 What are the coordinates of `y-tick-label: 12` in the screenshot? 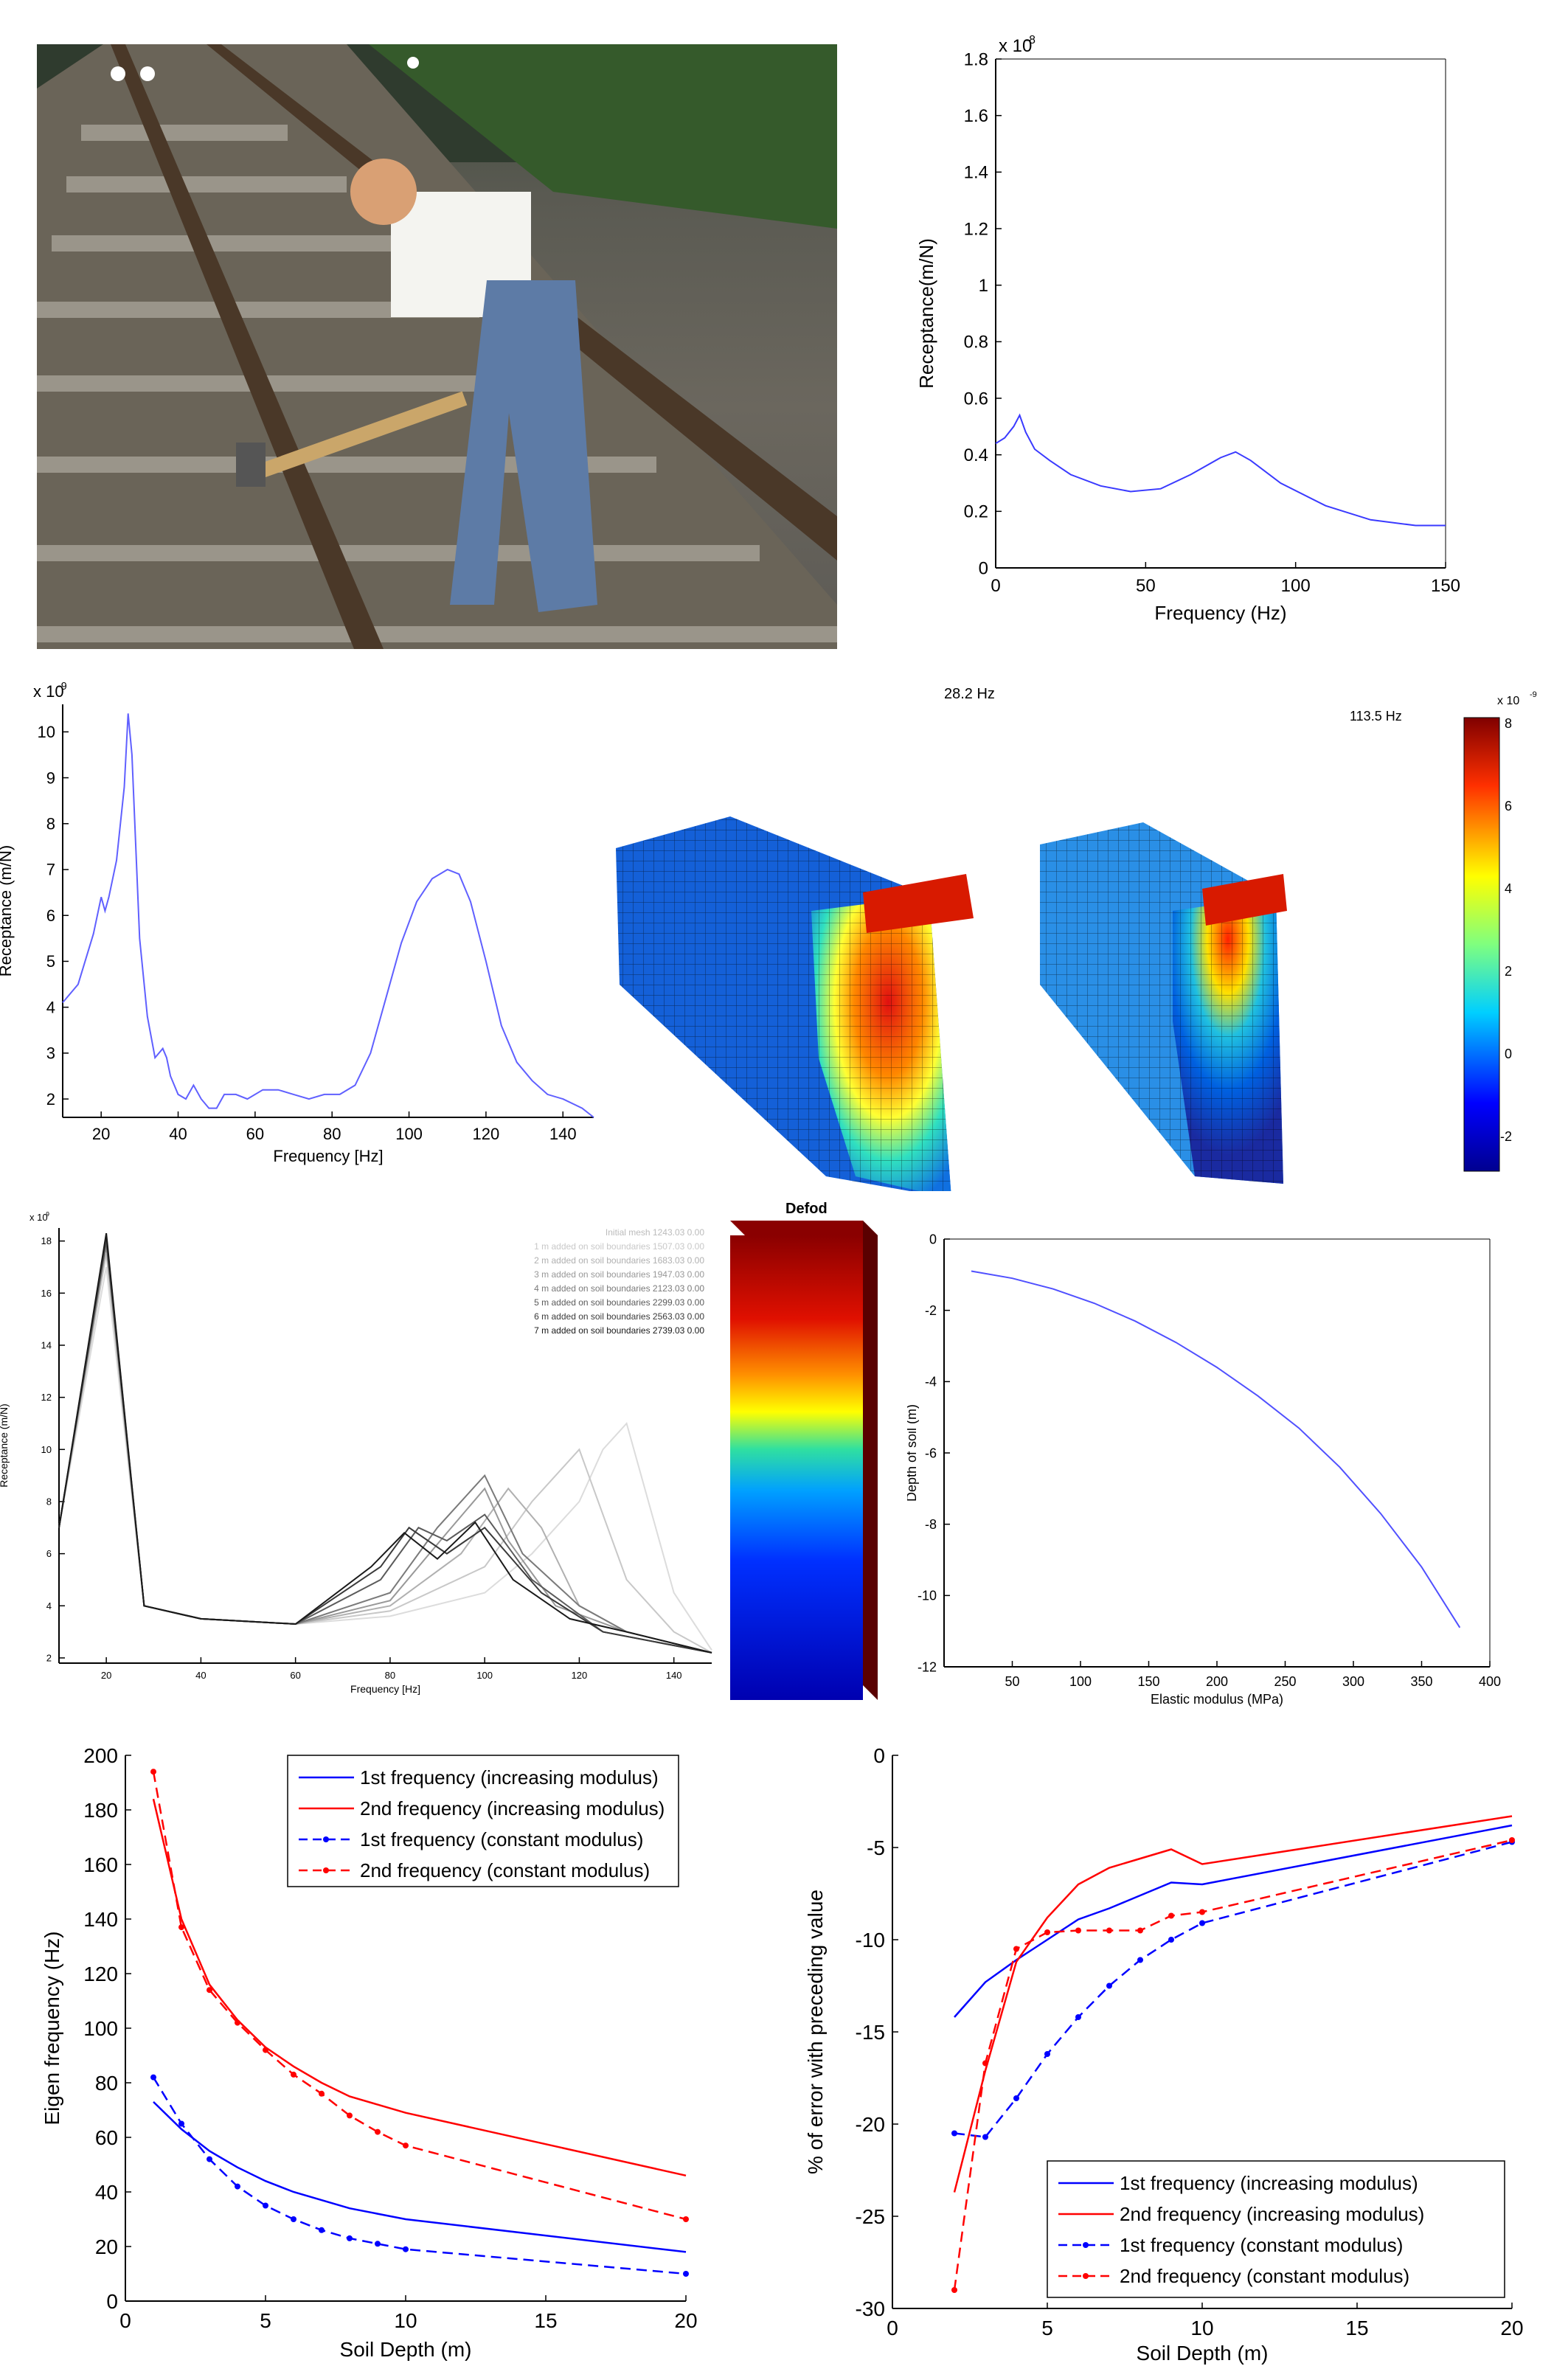 It's located at (46, 1397).